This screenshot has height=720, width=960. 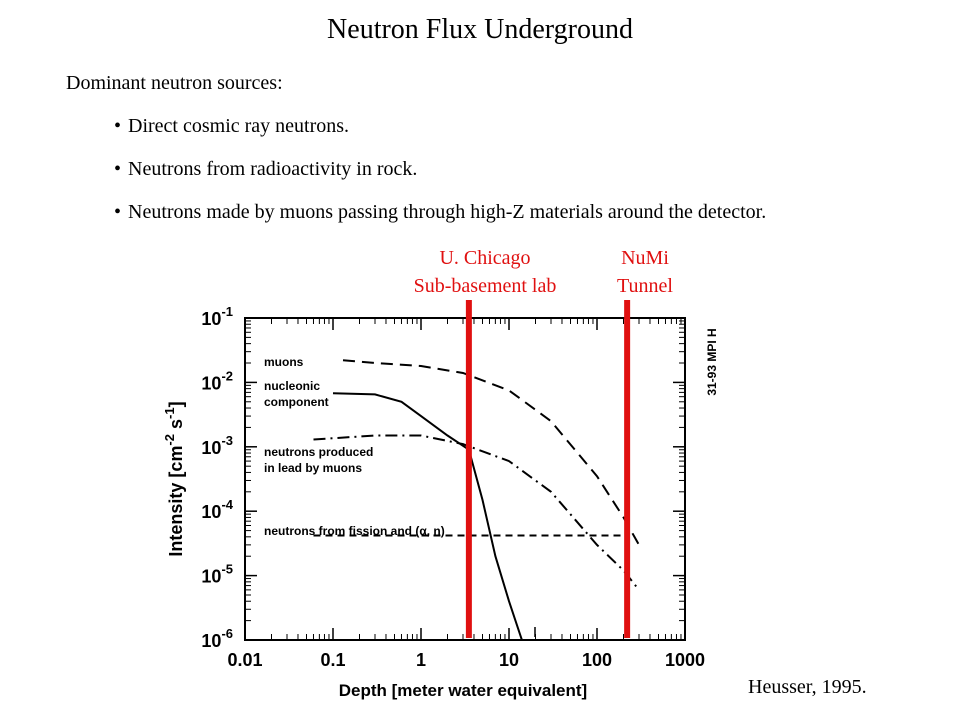 I want to click on marker-label-line: Tunnel, so click(x=645, y=286).